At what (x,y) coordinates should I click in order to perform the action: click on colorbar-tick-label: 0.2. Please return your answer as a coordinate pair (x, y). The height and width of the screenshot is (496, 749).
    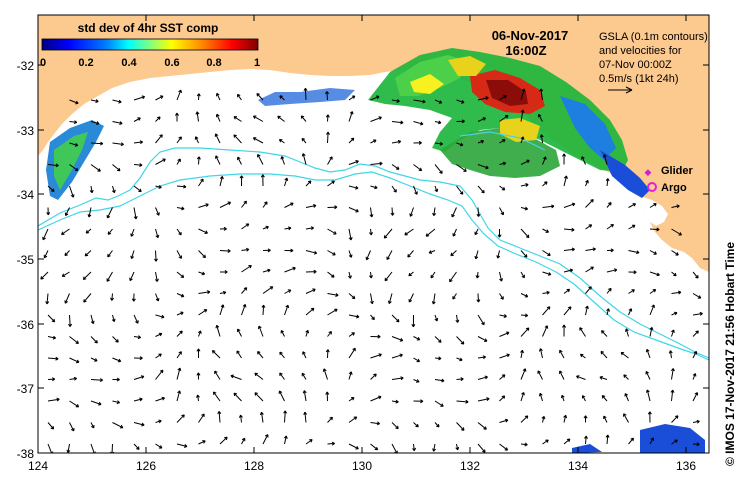
    Looking at the image, I should click on (85, 63).